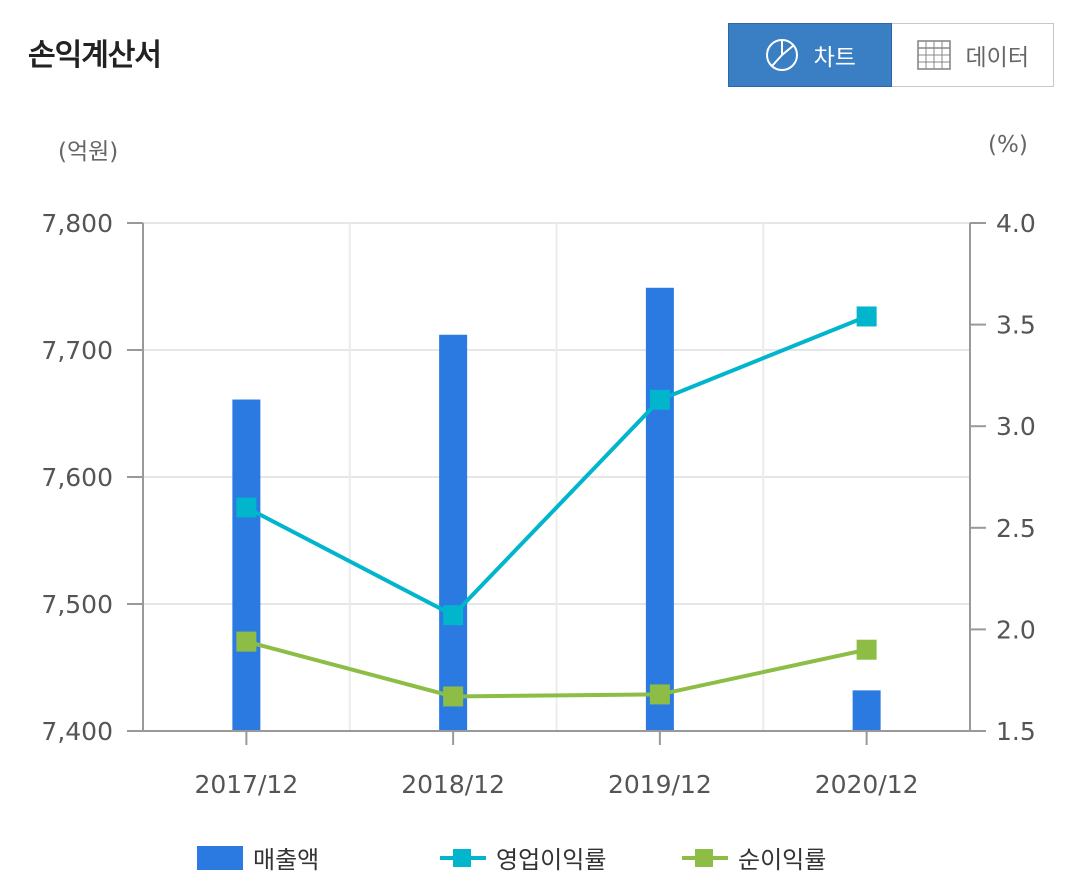 This screenshot has width=1080, height=885. What do you see at coordinates (95, 55) in the screenshot?
I see `page-title: 손익계산서` at bounding box center [95, 55].